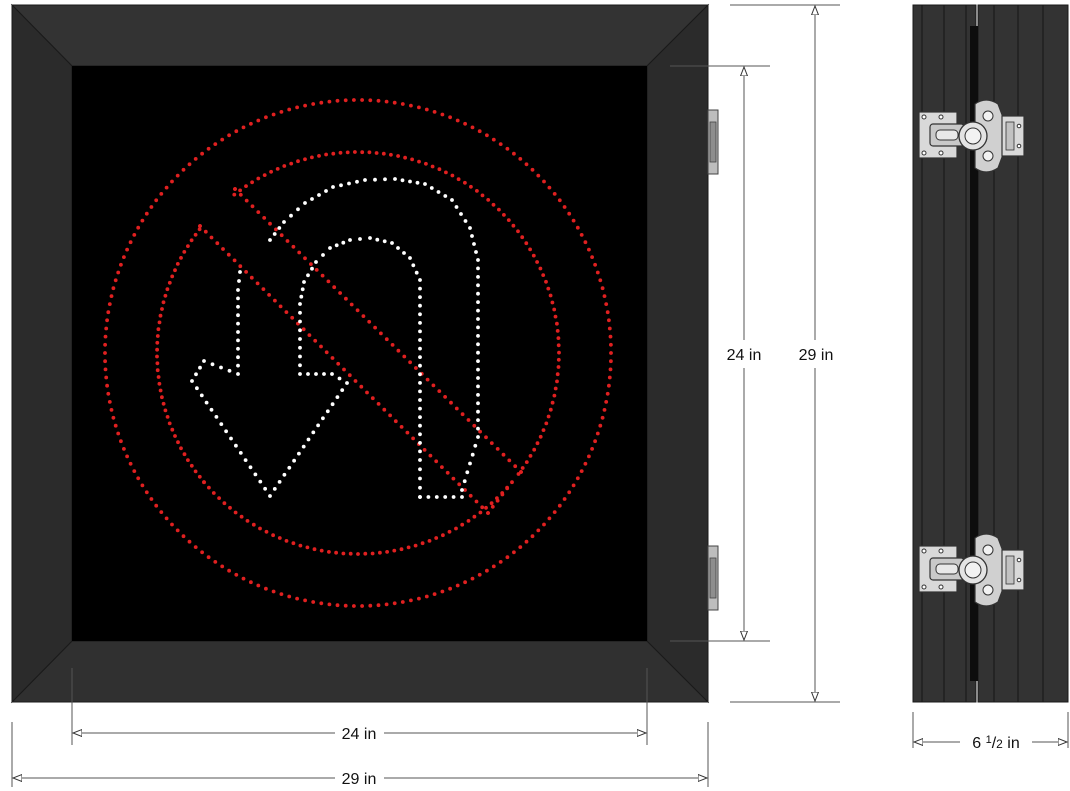 The image size is (1070, 791). What do you see at coordinates (744, 355) in the screenshot?
I see `inner-height-label: 24 in` at bounding box center [744, 355].